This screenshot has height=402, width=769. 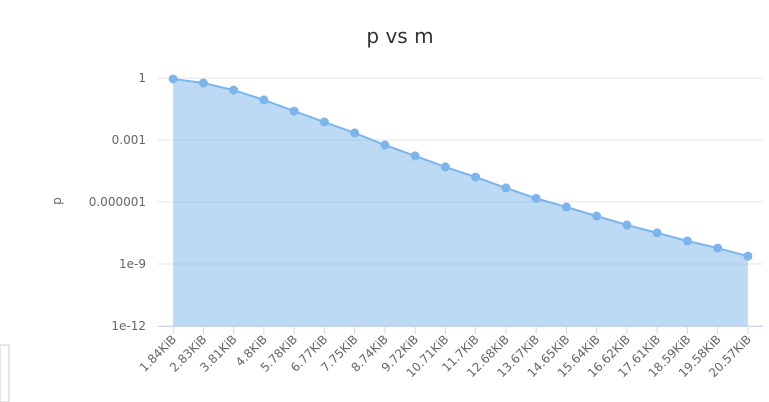 What do you see at coordinates (399, 36) in the screenshot?
I see `chart-title: p vs m` at bounding box center [399, 36].